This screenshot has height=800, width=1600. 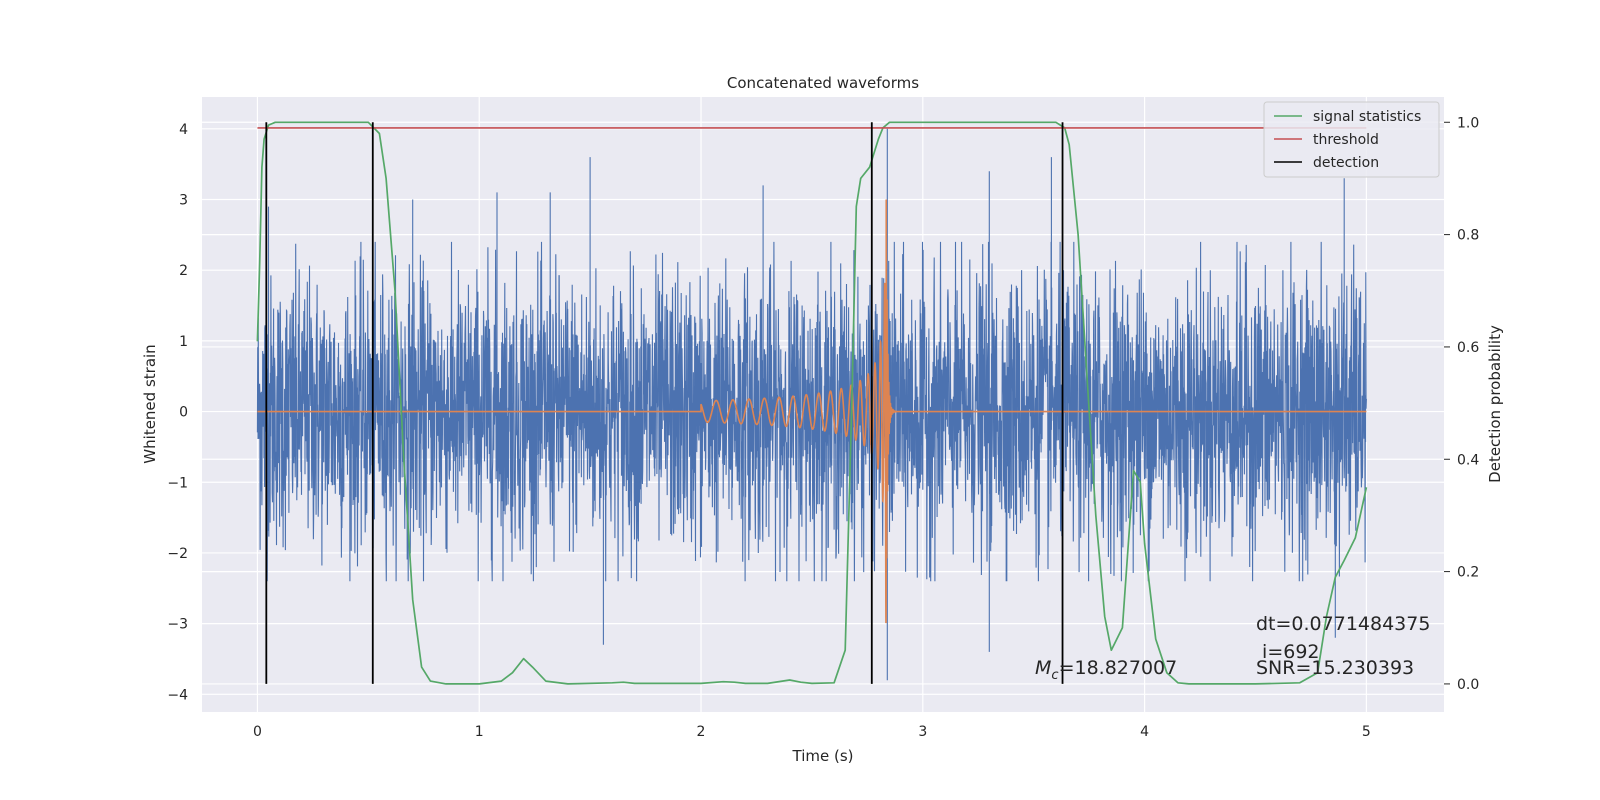 What do you see at coordinates (922, 732) in the screenshot?
I see `x-tick-label: 3` at bounding box center [922, 732].